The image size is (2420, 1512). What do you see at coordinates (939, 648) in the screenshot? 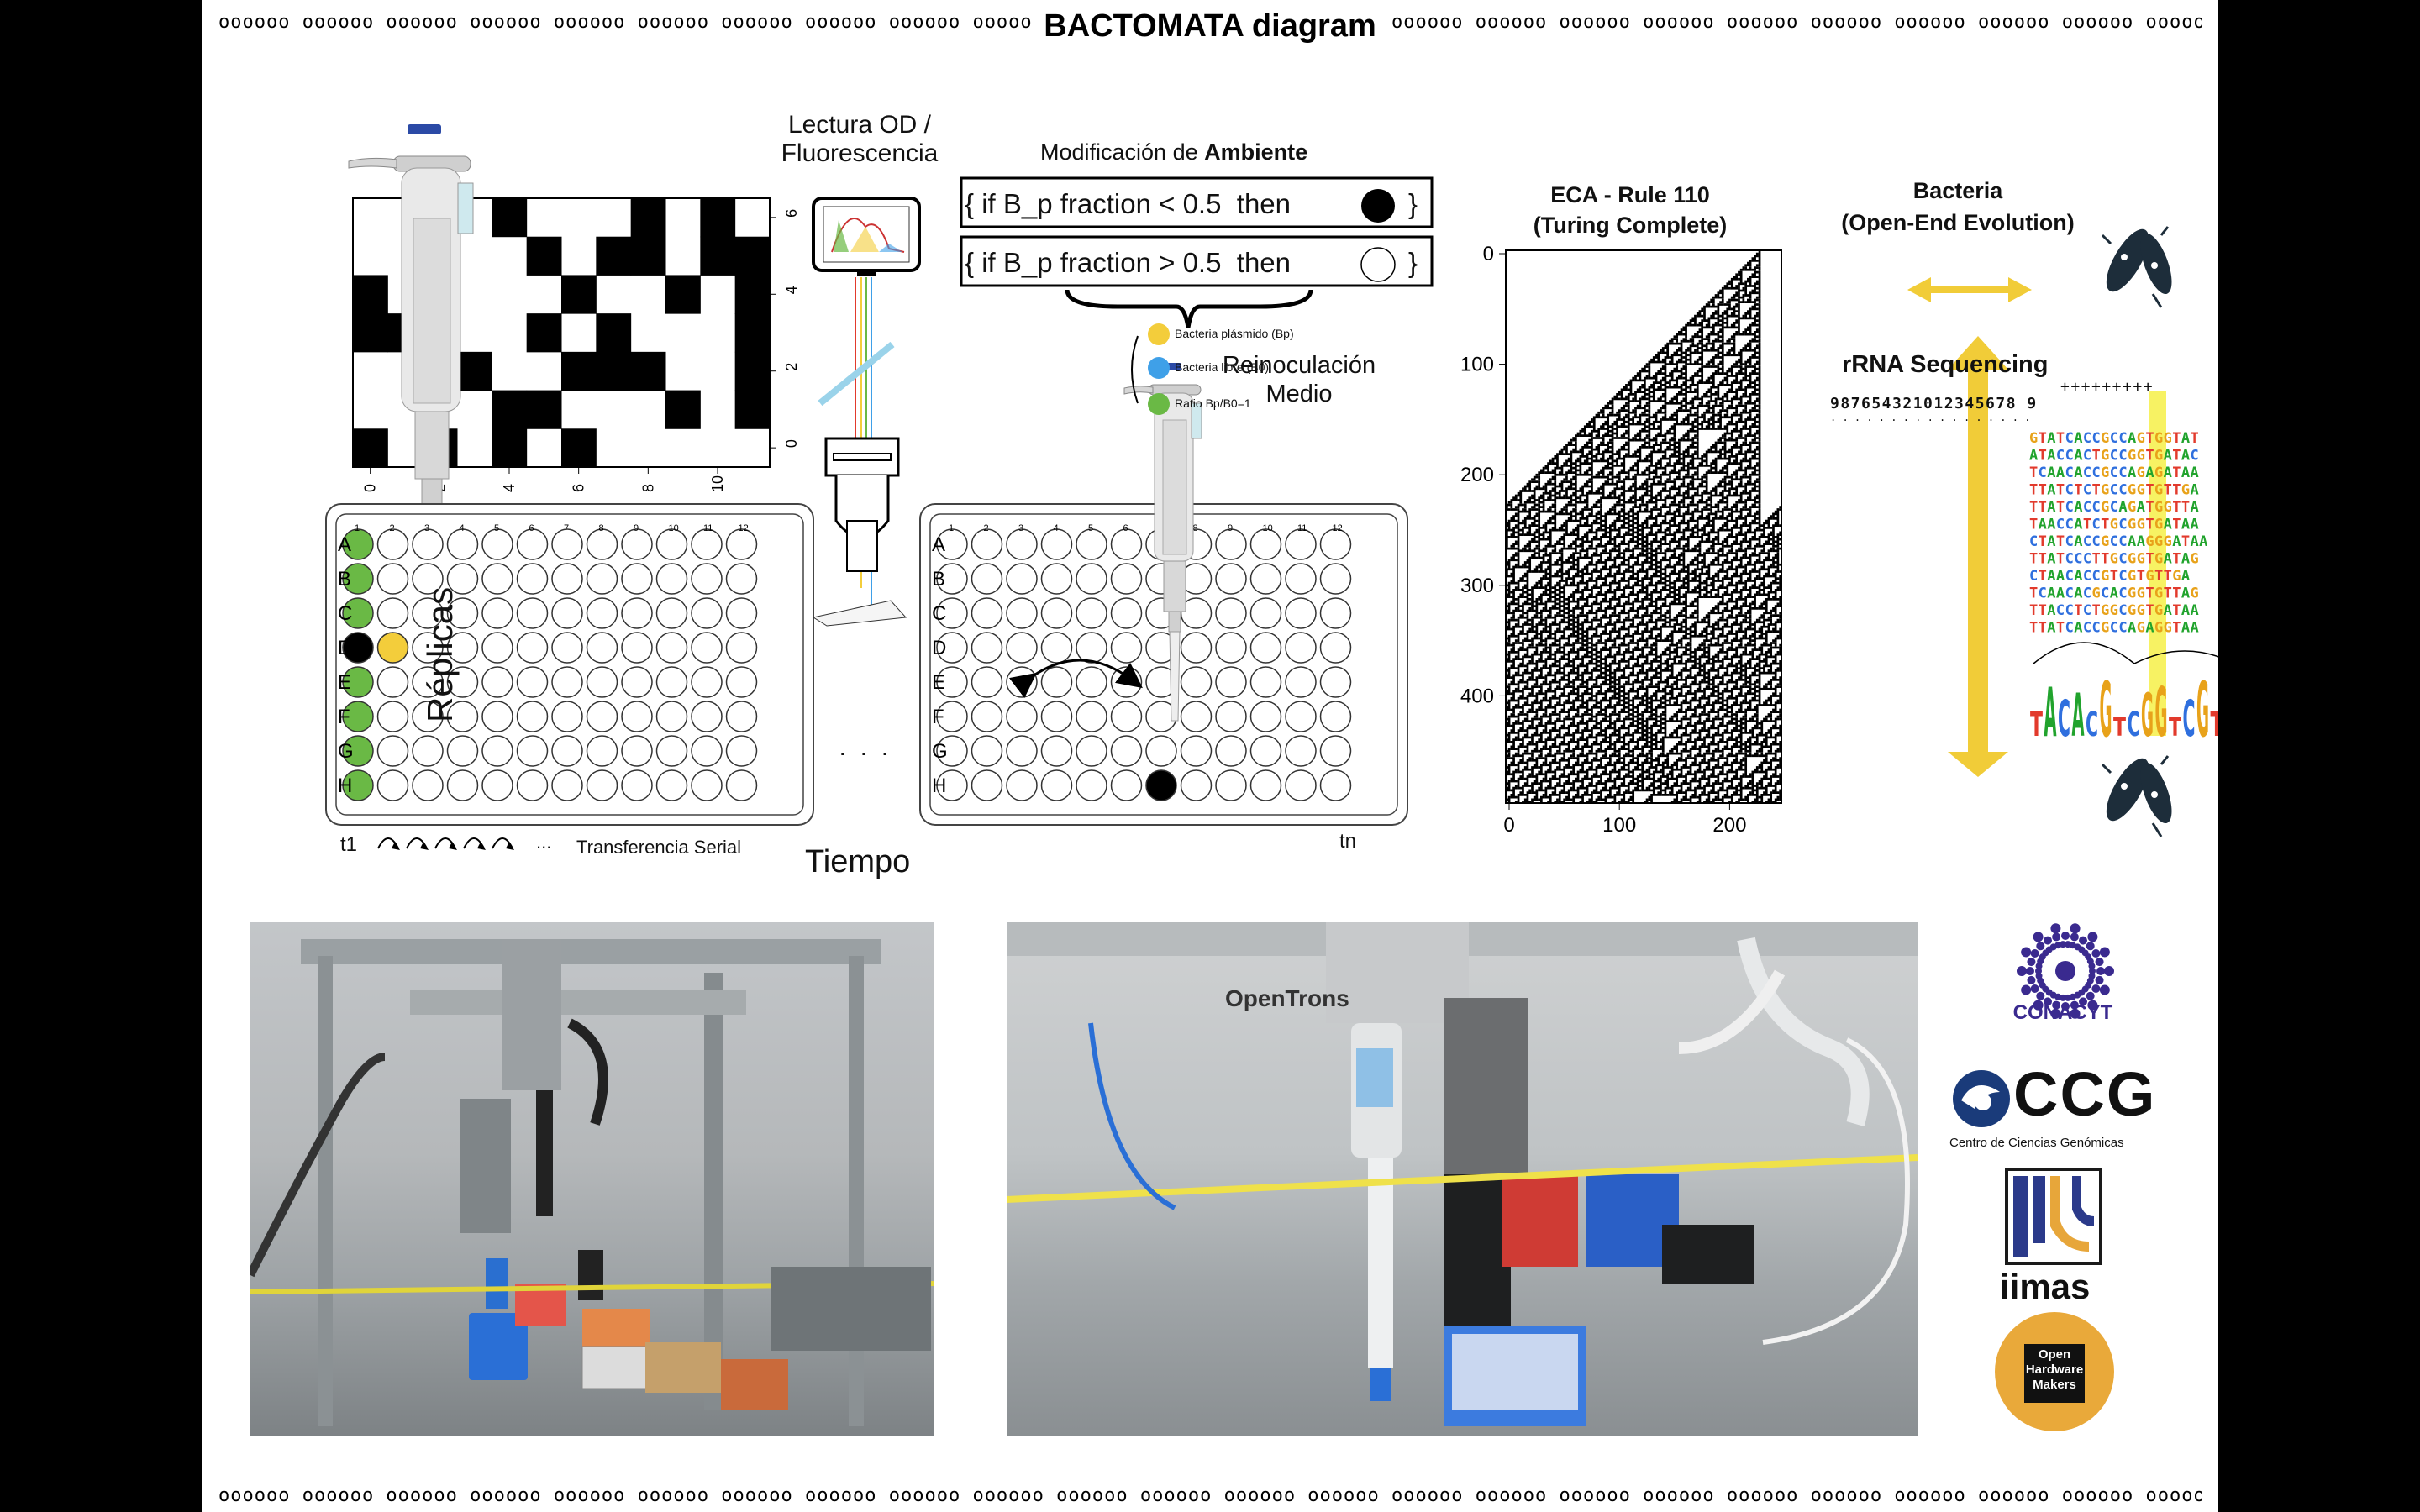
I see `plate-row-label: D` at bounding box center [939, 648].